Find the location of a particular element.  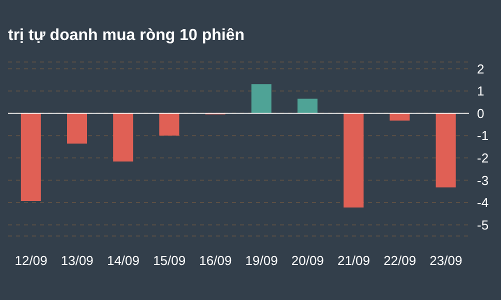

x-tick-label: 14/09 is located at coordinates (123, 260).